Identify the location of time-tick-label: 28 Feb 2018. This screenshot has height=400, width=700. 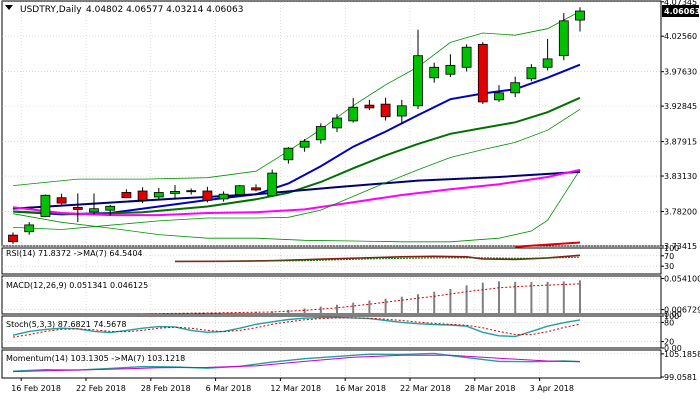
(166, 388).